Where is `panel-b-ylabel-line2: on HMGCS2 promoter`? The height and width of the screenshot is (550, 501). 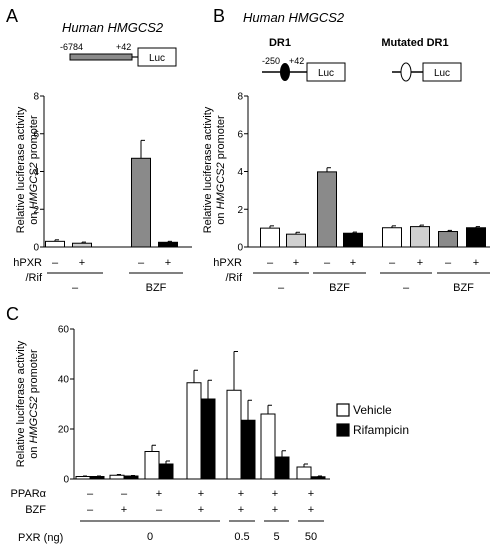
panel-b-ylabel-line2: on HMGCS2 promoter is located at coordinates (221, 170).